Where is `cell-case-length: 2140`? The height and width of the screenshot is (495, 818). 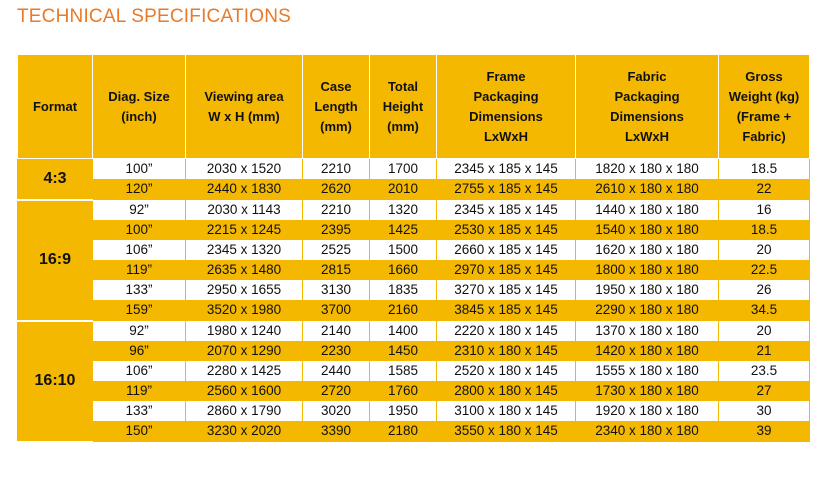 cell-case-length: 2140 is located at coordinates (336, 330).